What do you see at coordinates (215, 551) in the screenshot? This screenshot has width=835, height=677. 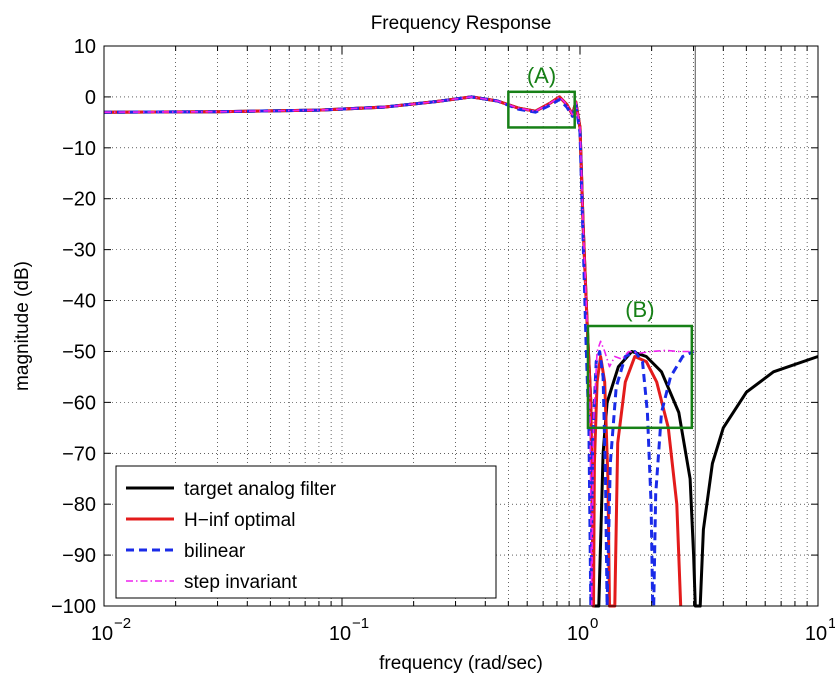 I see `legend-entry-label: bilinear` at bounding box center [215, 551].